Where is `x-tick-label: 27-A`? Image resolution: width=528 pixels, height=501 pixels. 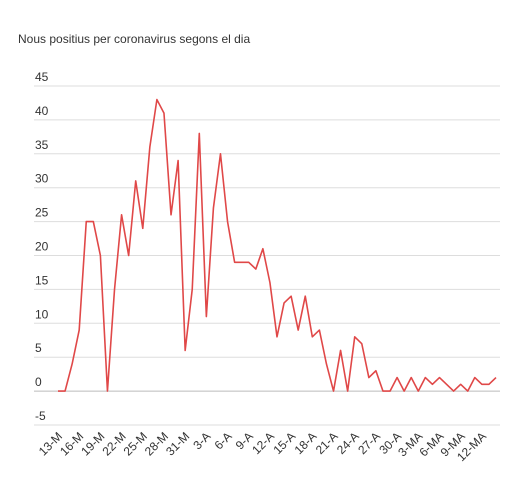
x-tick-label: 27-A is located at coordinates (369, 443).